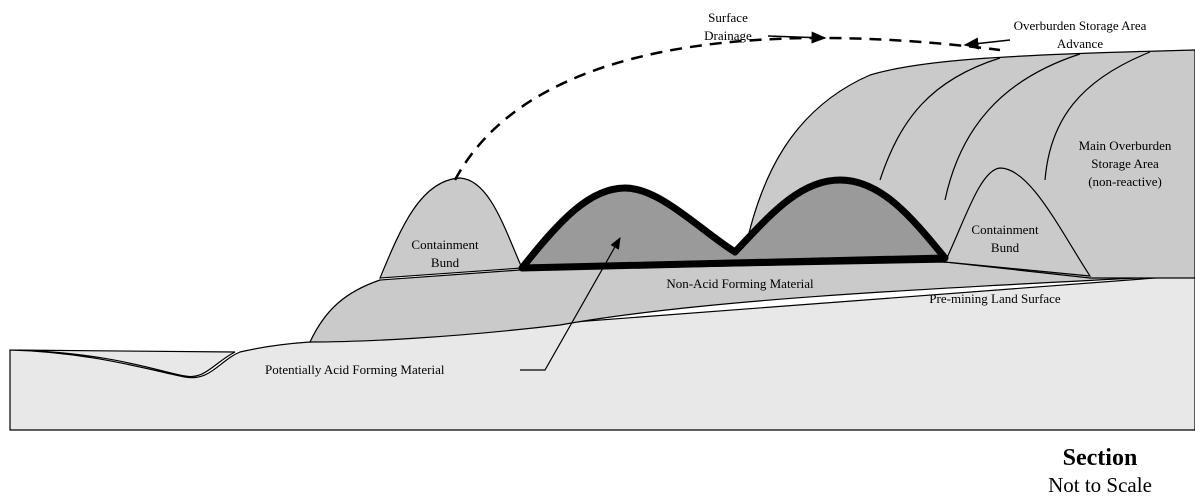  What do you see at coordinates (728, 26) in the screenshot?
I see `label: Surface Drainage` at bounding box center [728, 26].